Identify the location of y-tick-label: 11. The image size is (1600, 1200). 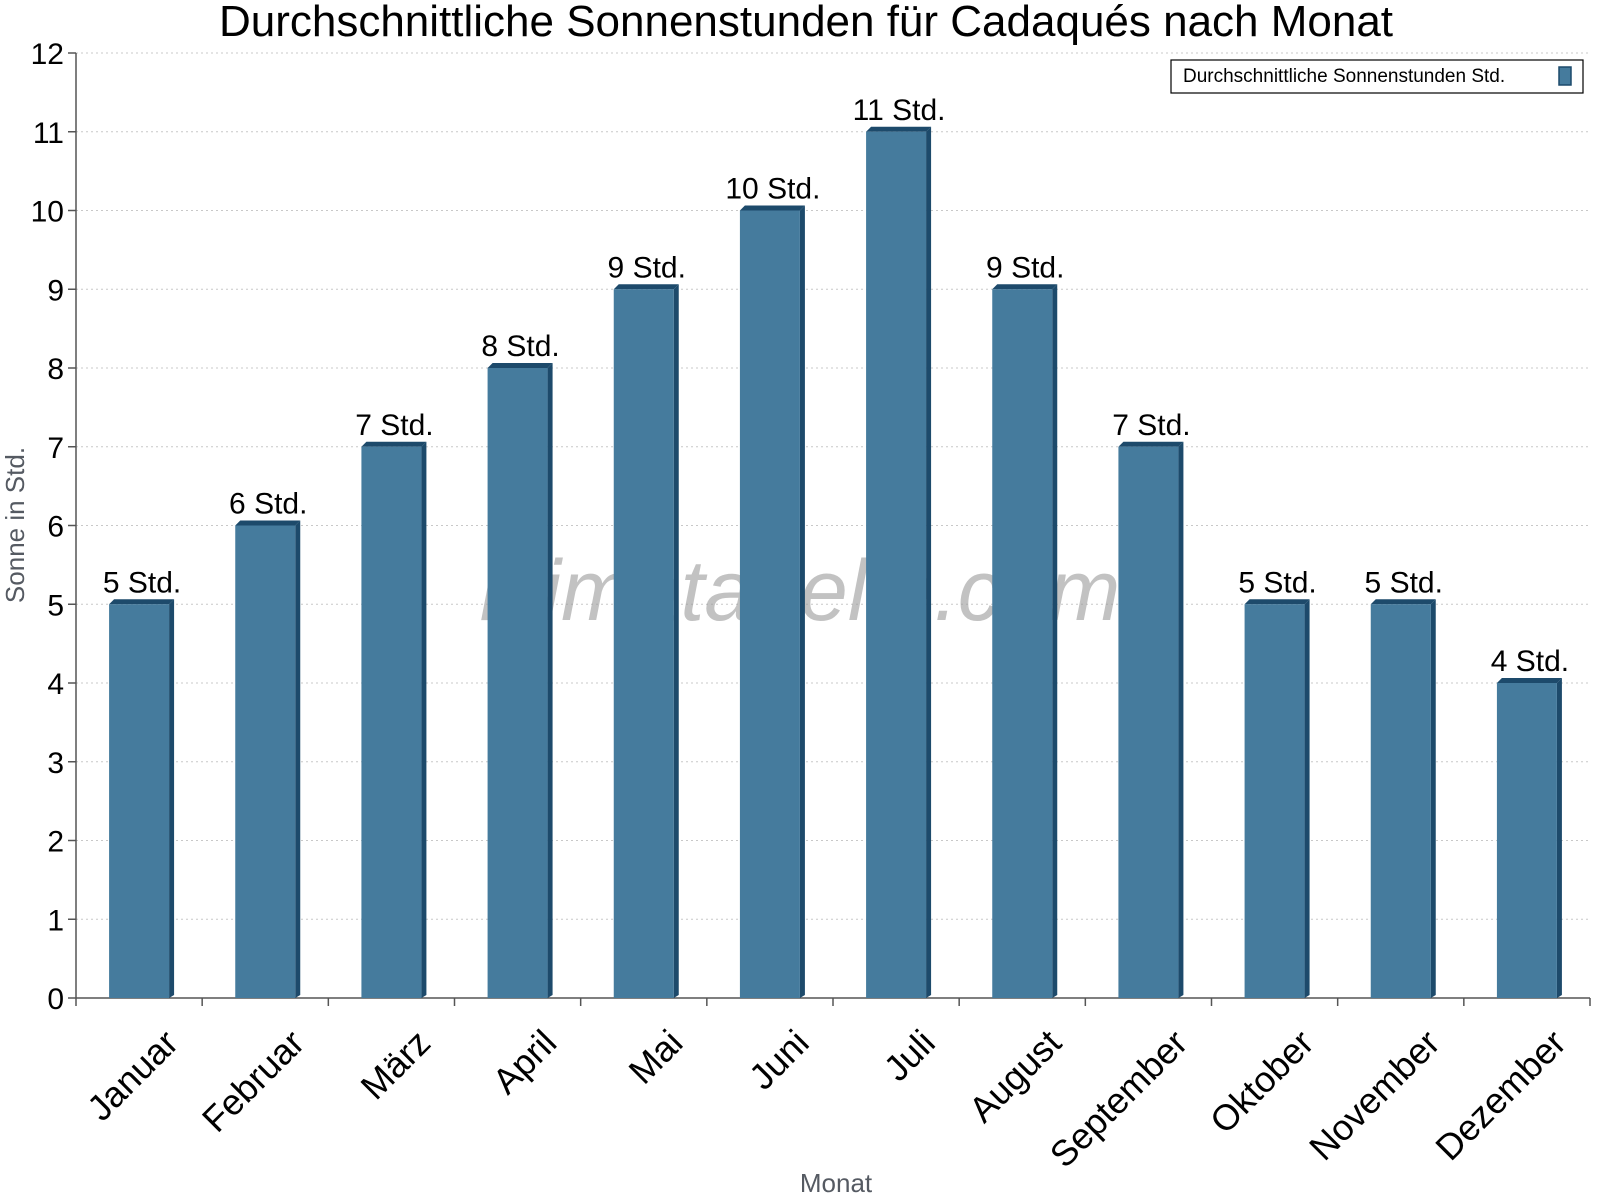
(48, 133).